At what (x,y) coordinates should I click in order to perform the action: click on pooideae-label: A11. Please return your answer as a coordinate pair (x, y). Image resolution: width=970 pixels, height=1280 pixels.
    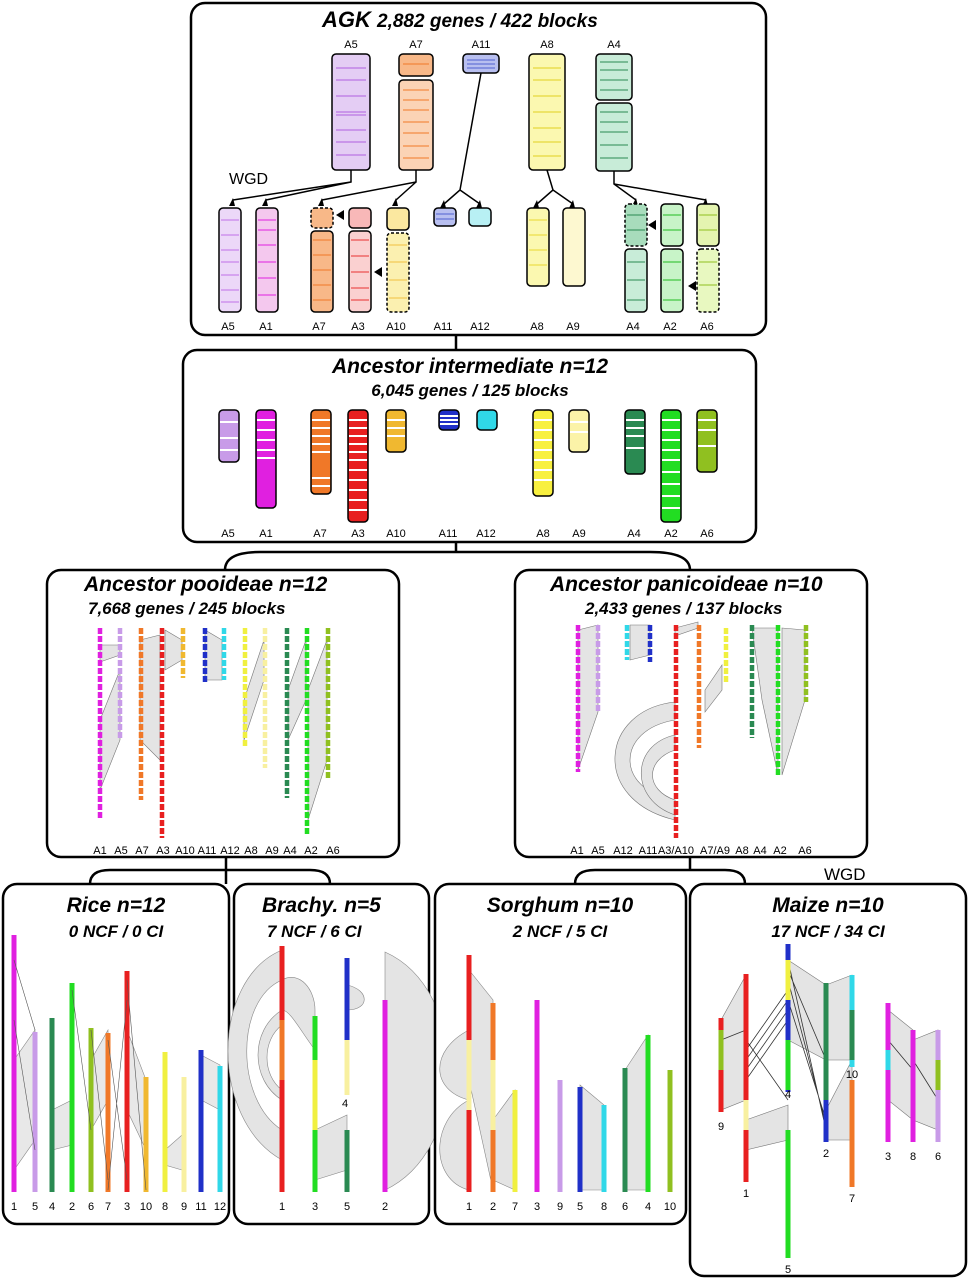
    Looking at the image, I should click on (207, 851).